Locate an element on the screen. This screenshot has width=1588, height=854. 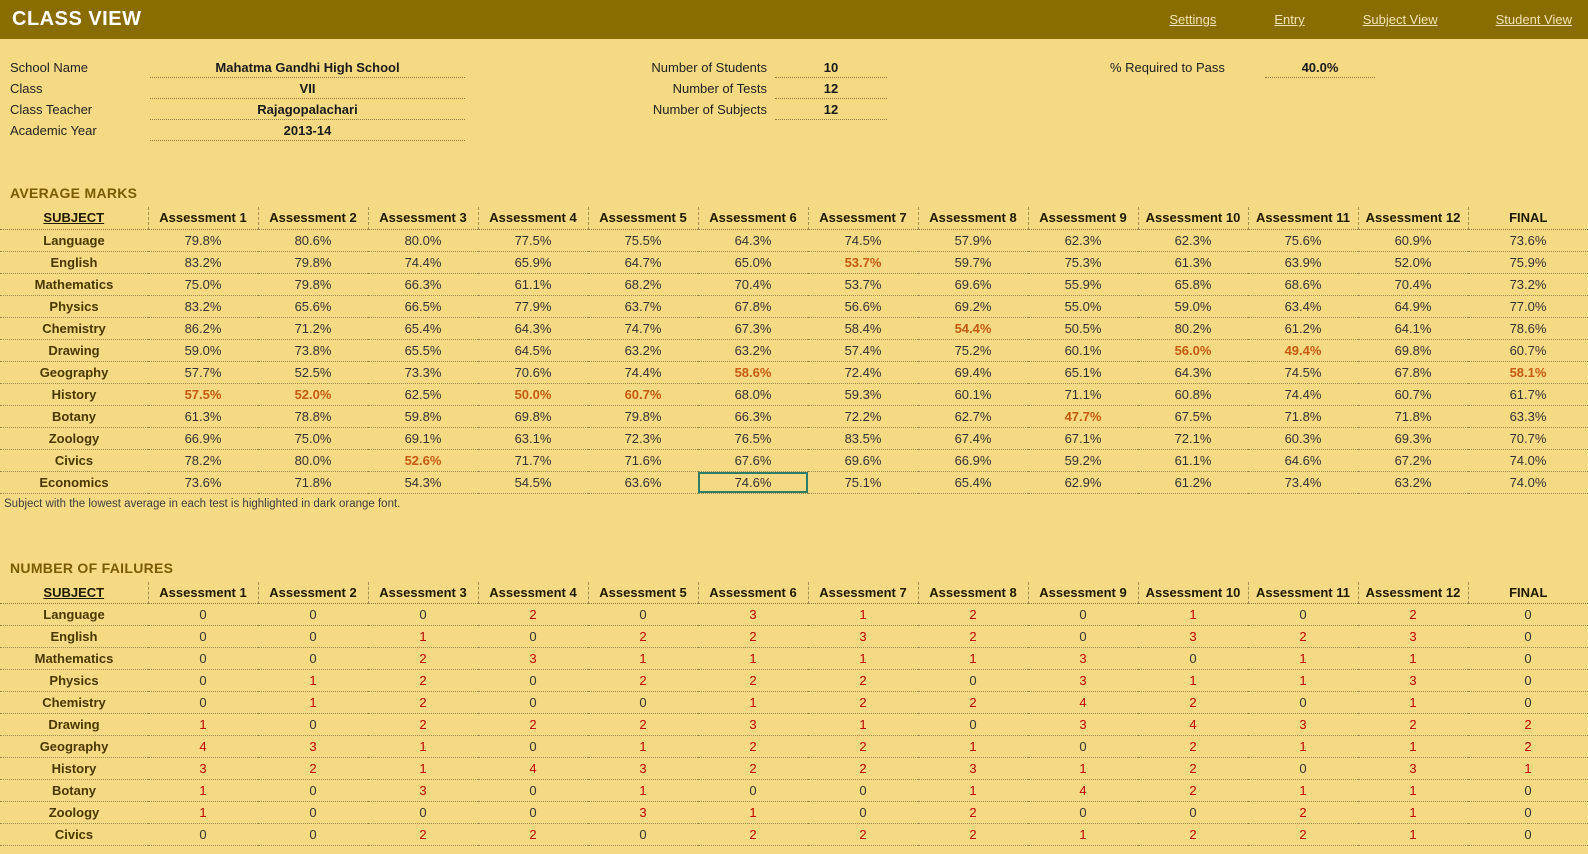
data-cell: 80.0% is located at coordinates (423, 240).